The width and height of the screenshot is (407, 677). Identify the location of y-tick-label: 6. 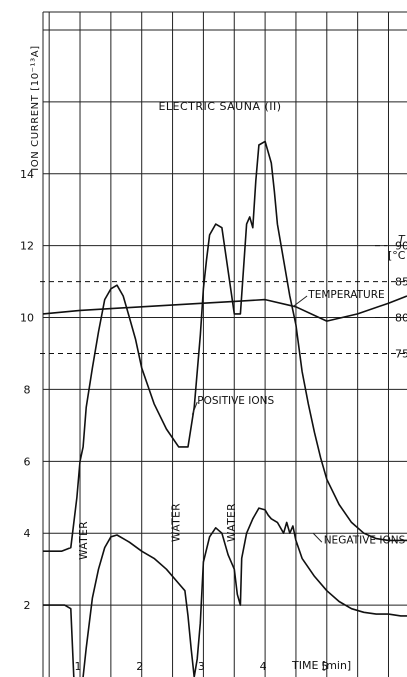
(27, 461).